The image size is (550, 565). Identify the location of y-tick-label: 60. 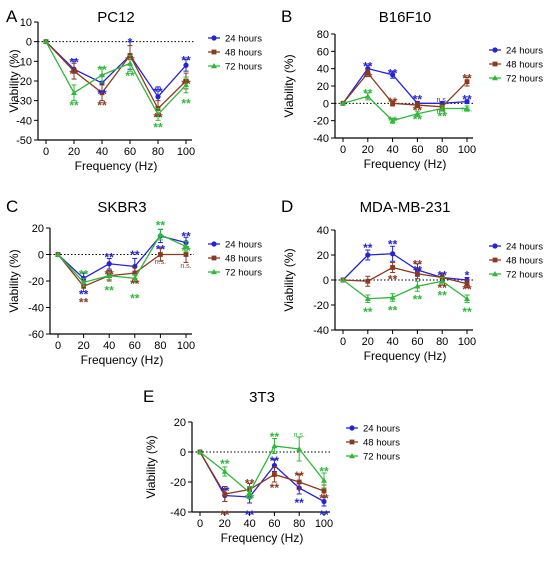
(323, 52).